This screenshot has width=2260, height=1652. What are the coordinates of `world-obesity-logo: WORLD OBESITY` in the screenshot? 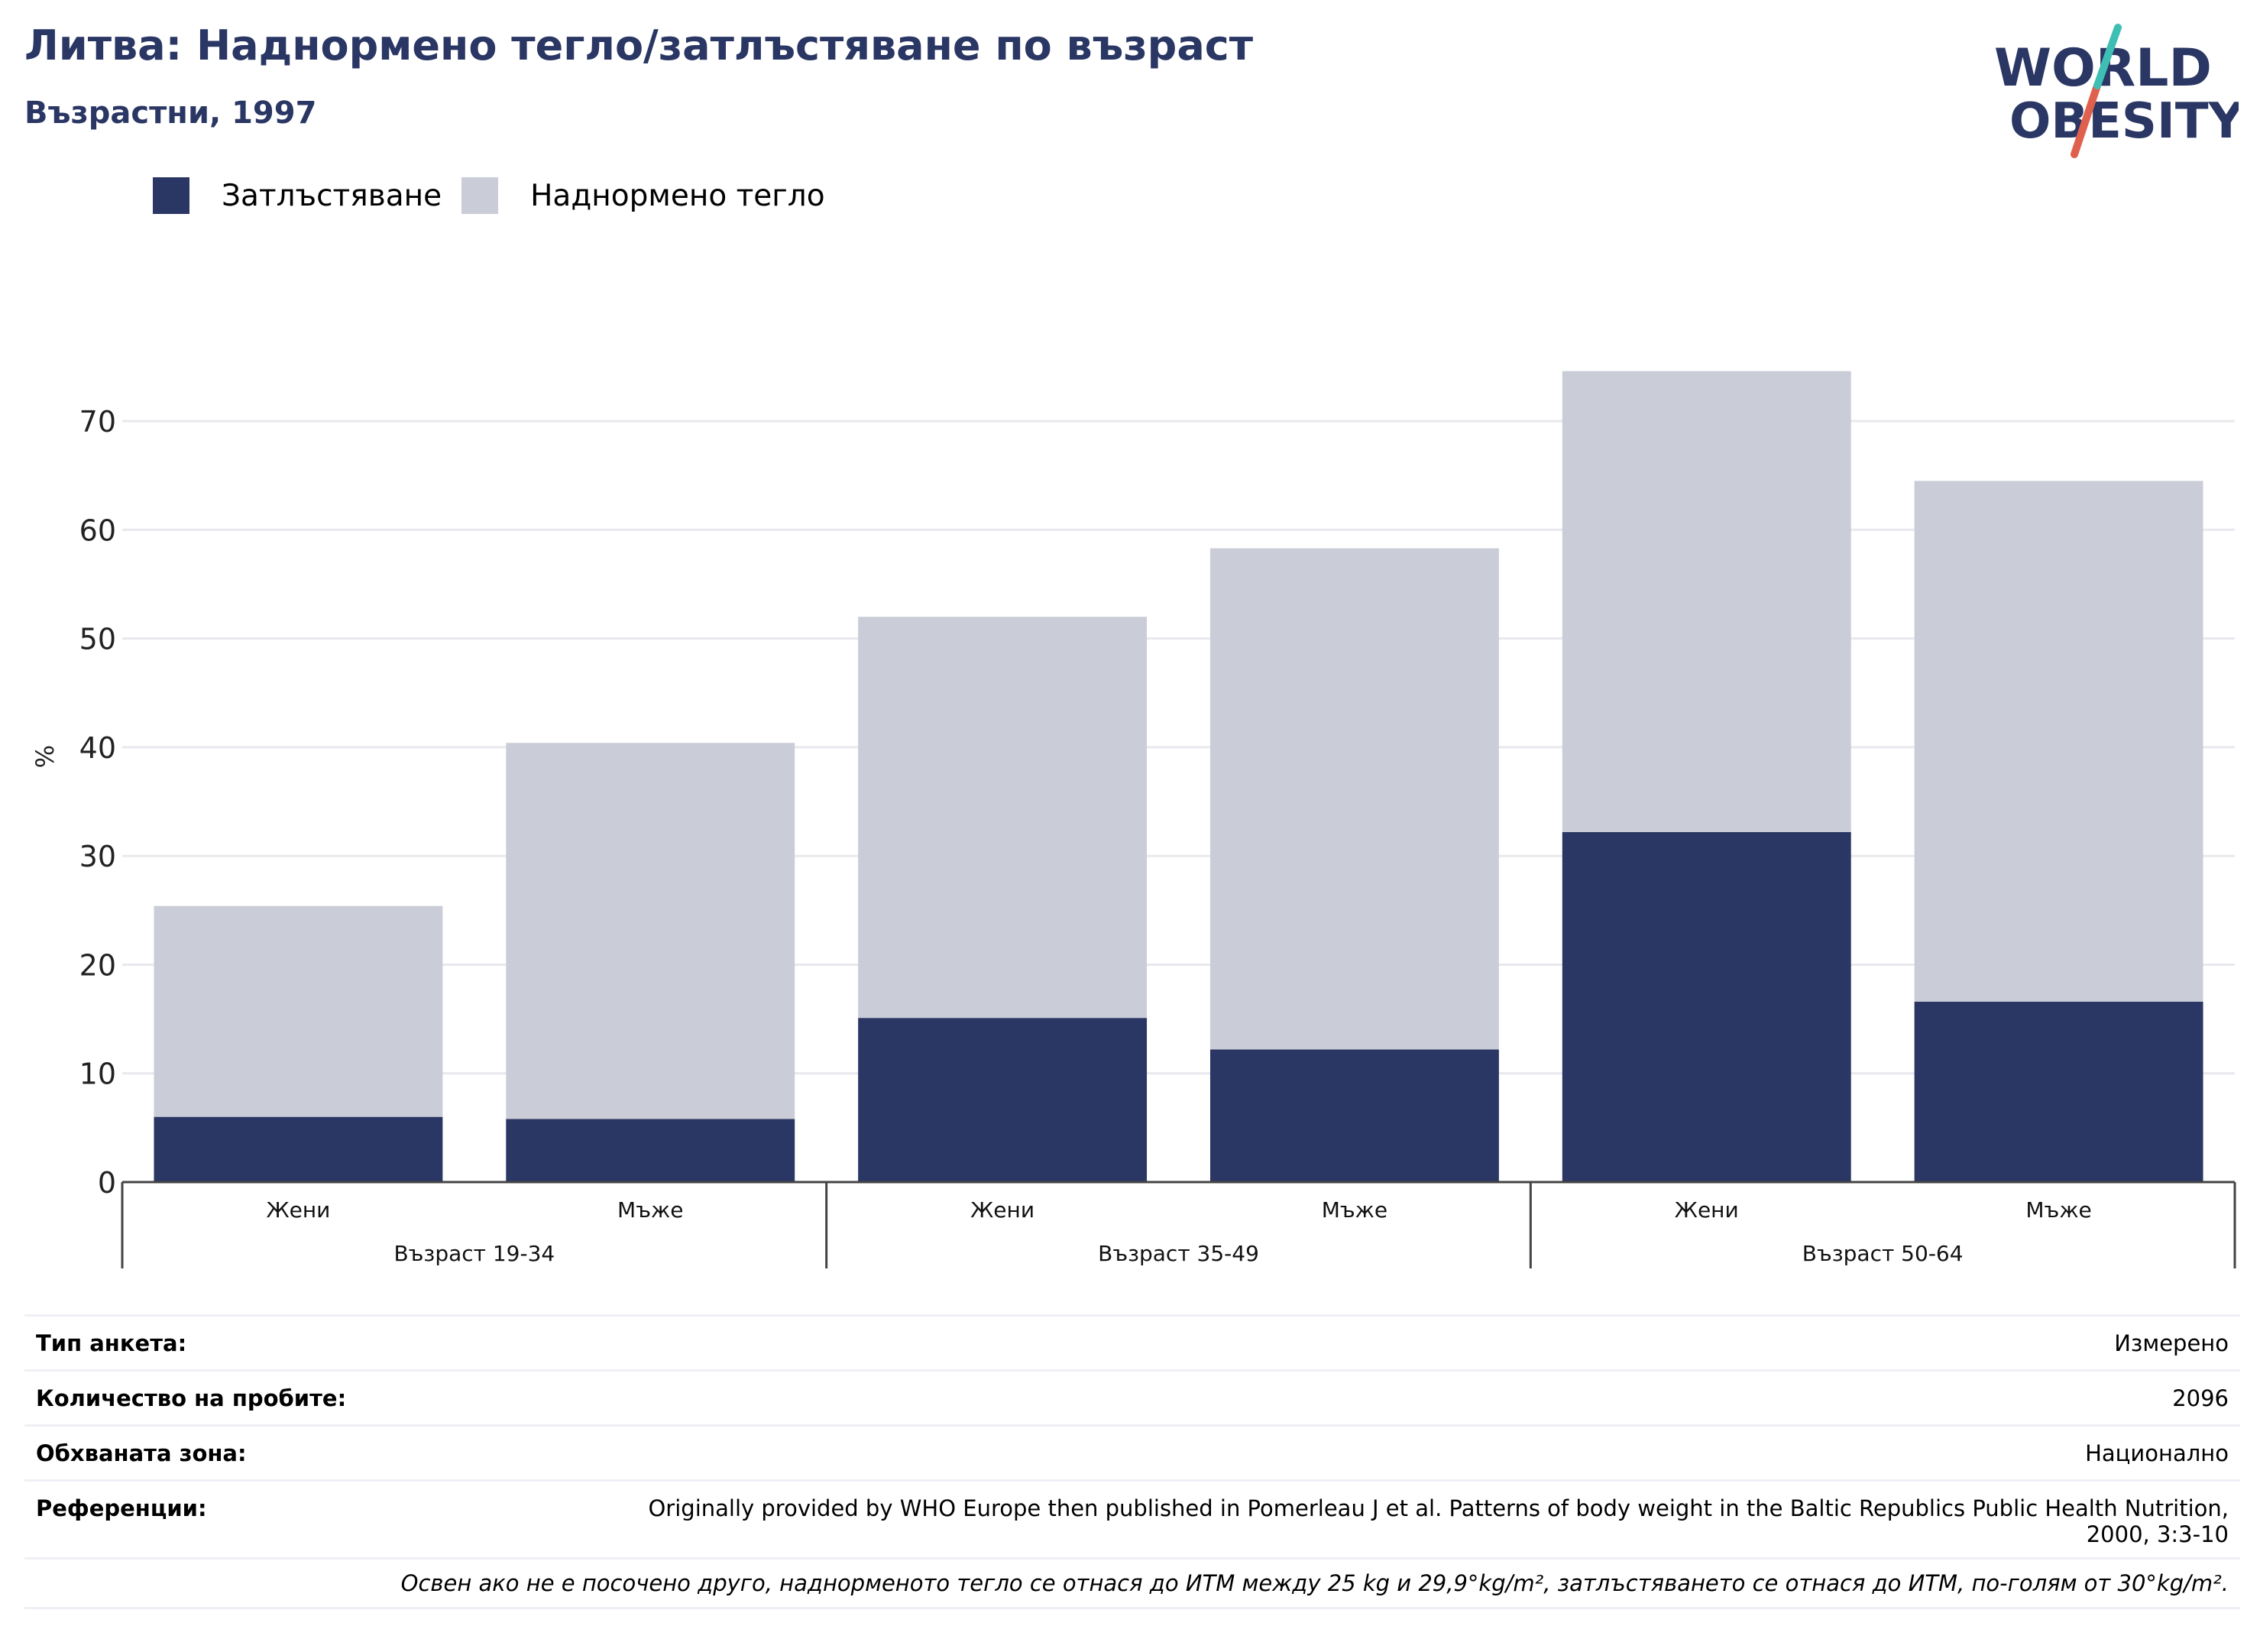 It's located at (2116, 91).